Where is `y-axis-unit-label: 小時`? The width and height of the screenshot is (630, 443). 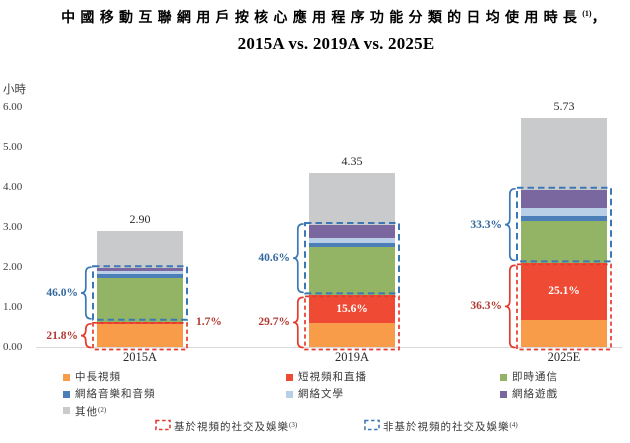
y-axis-unit-label: 小時 is located at coordinates (14, 90).